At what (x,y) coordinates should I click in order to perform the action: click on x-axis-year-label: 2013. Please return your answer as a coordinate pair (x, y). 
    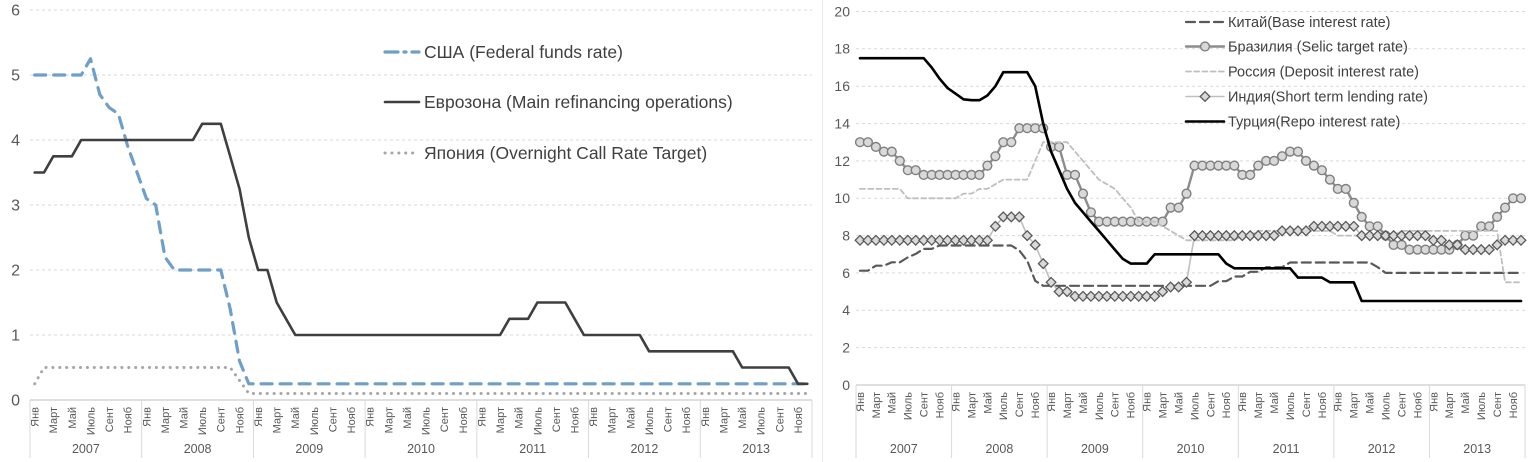
    Looking at the image, I should click on (756, 449).